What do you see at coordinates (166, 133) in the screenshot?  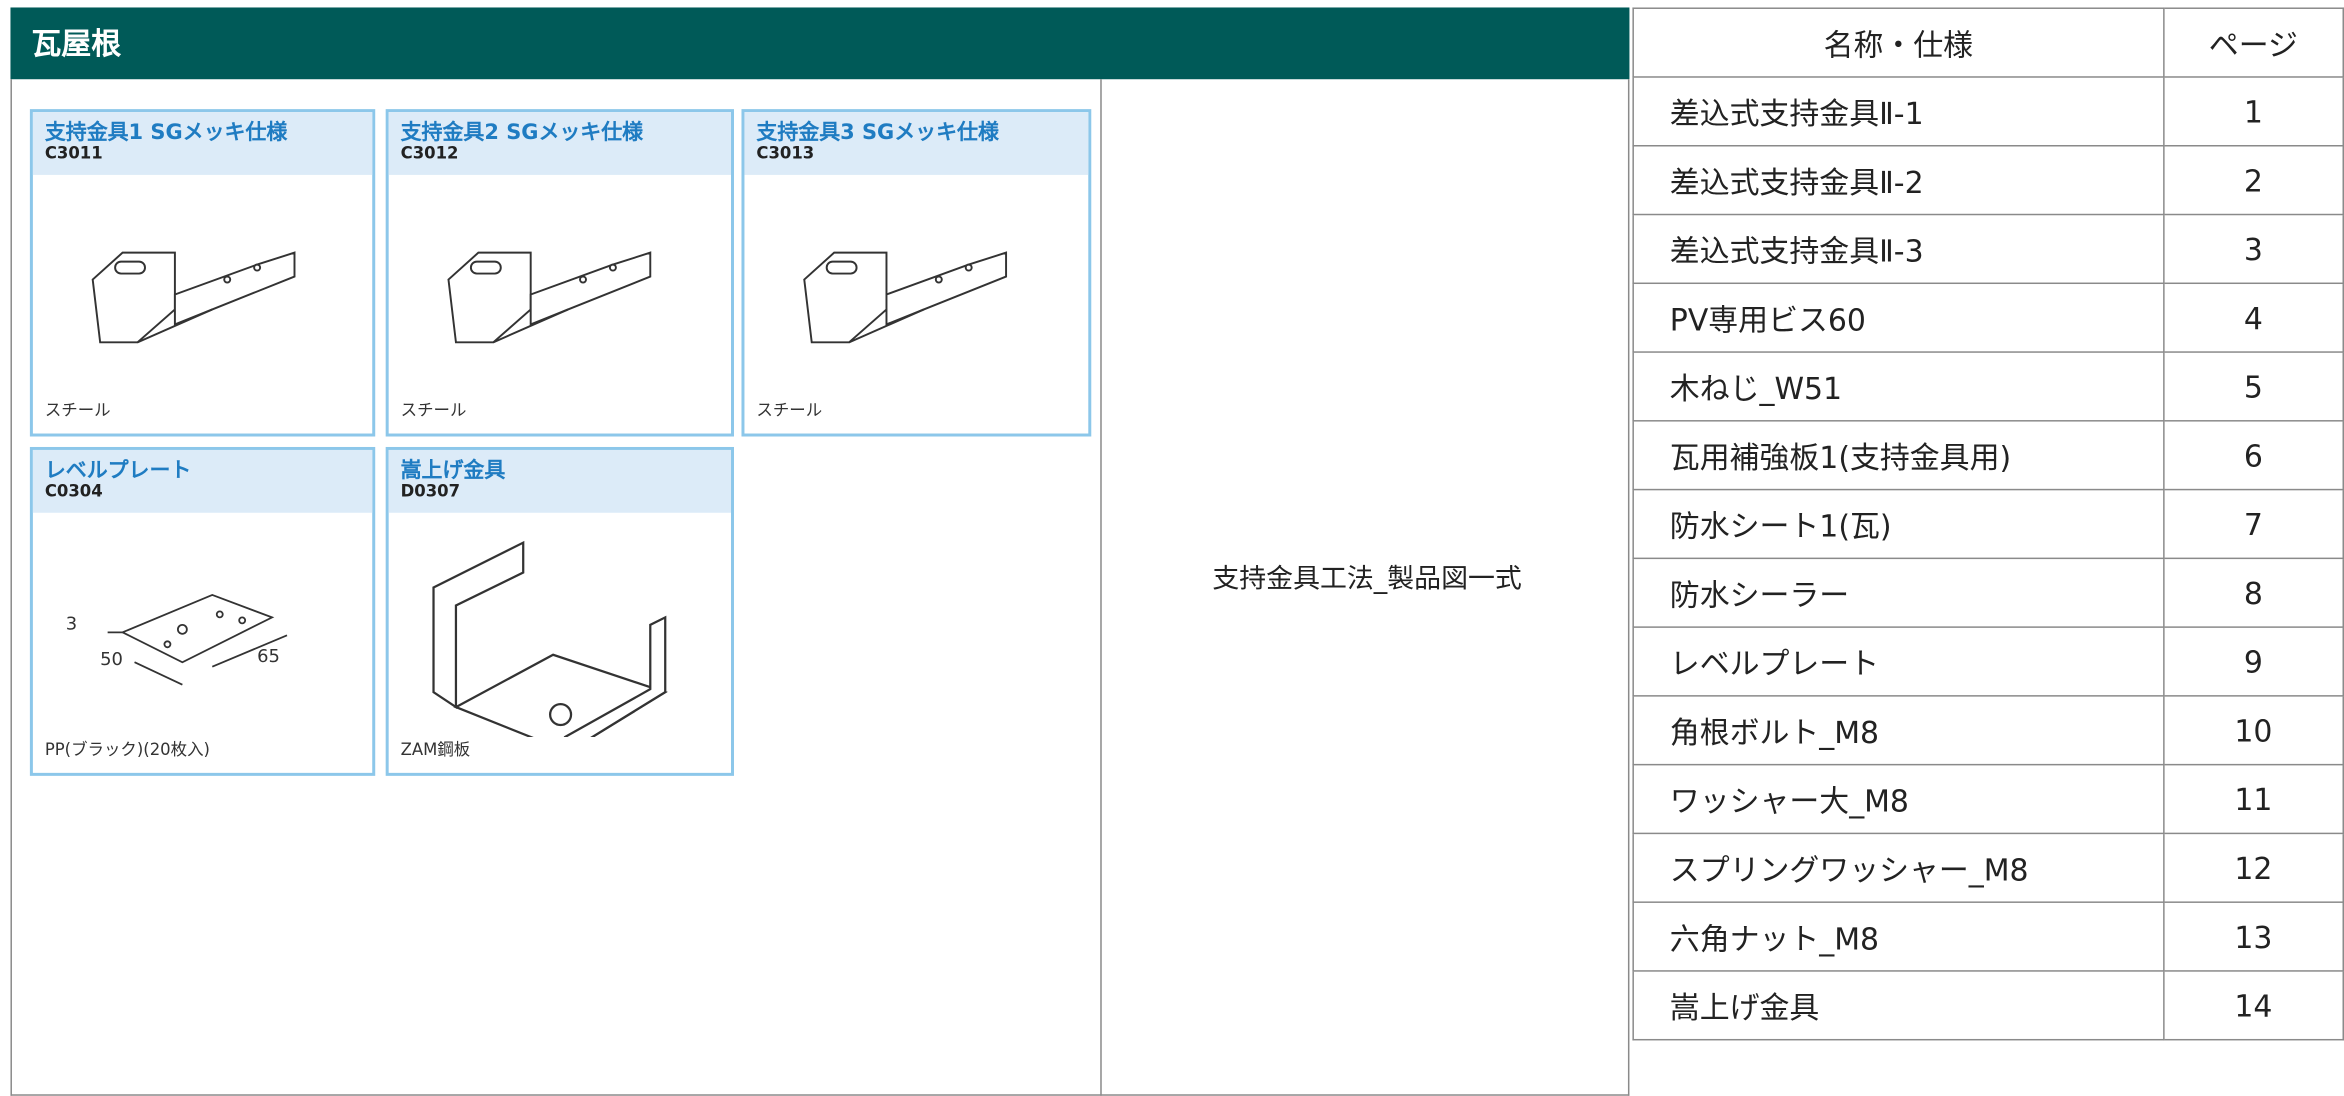 I see `card-title: 支持金具1 SGメッキ仕様` at bounding box center [166, 133].